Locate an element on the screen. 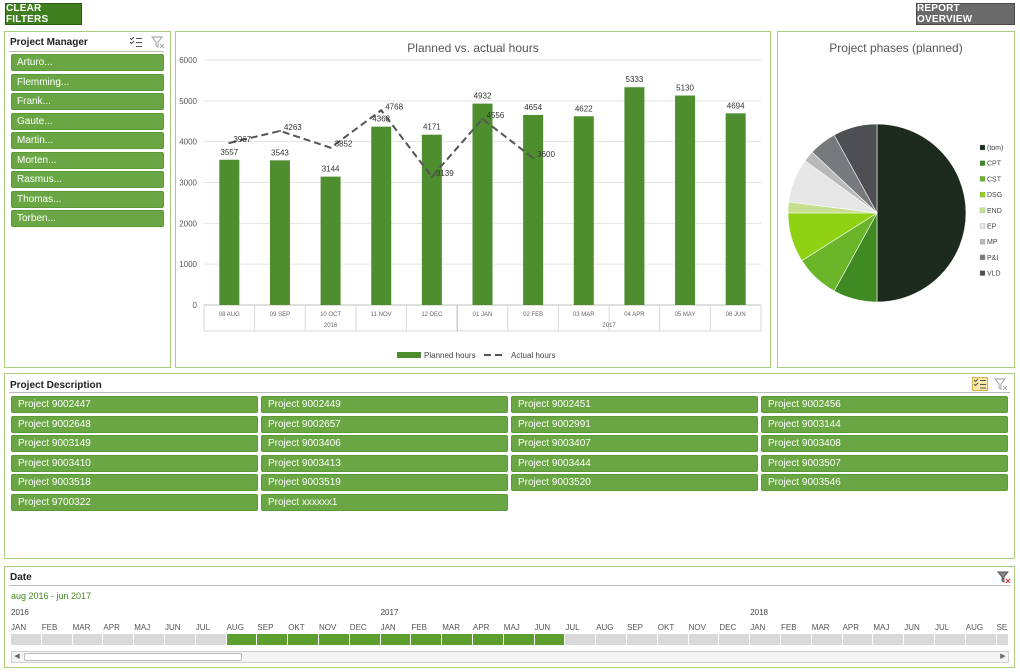  scrollbar-thumb is located at coordinates (133, 657).